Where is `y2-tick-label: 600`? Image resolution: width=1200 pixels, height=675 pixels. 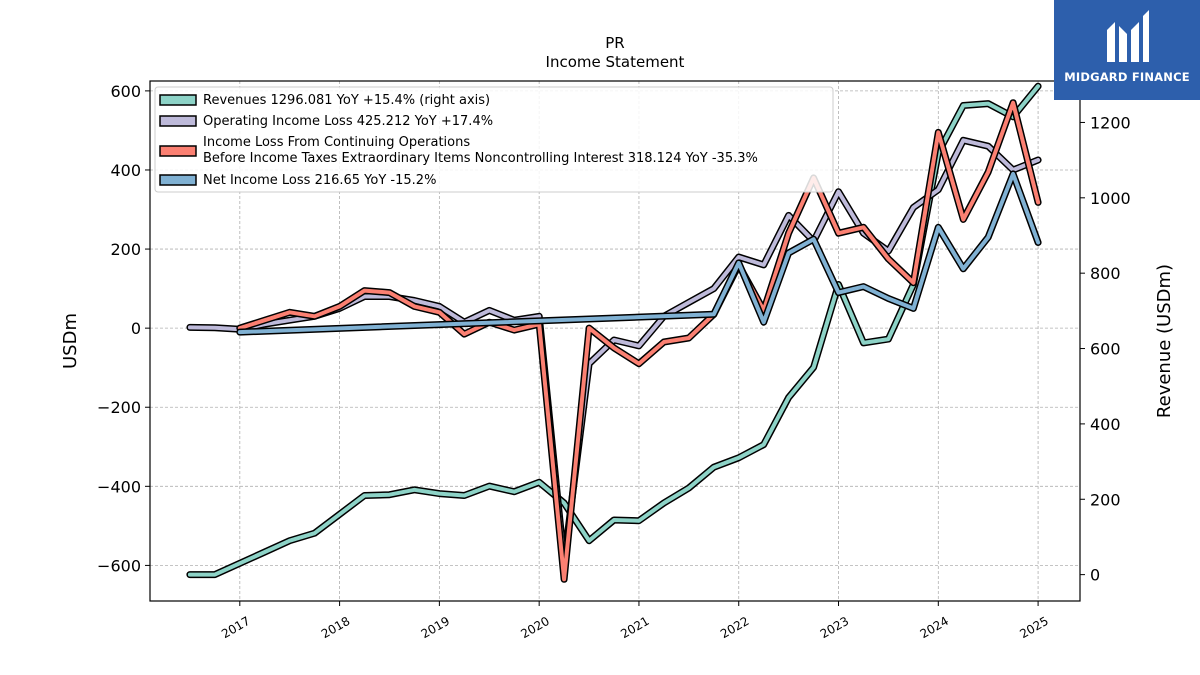 y2-tick-label: 600 is located at coordinates (1105, 349).